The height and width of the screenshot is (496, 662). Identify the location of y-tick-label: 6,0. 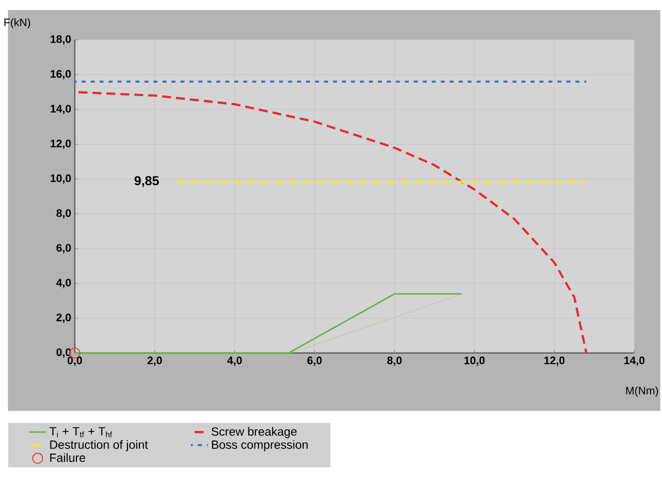
(63, 249).